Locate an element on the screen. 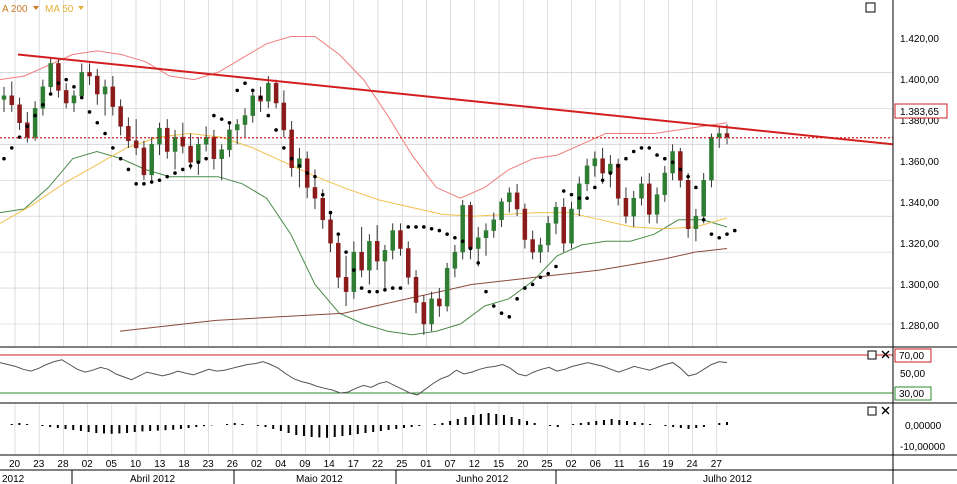 Image resolution: width=957 pixels, height=484 pixels. day-tick-label: 09 is located at coordinates (305, 464).